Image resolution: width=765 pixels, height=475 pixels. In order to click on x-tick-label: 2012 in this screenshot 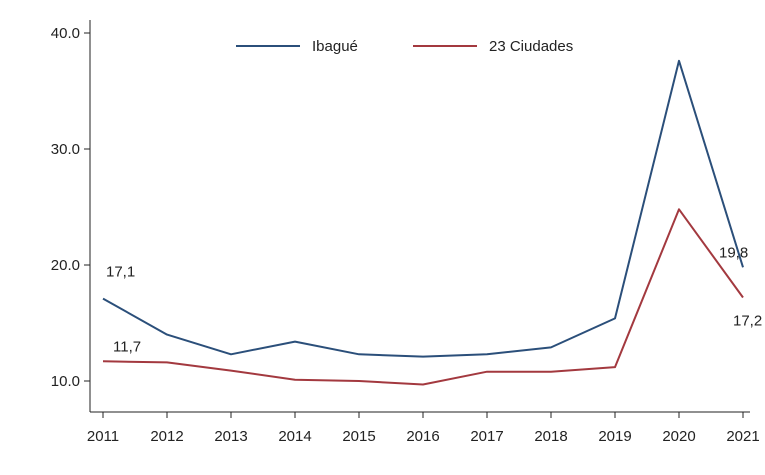, I will do `click(166, 436)`.